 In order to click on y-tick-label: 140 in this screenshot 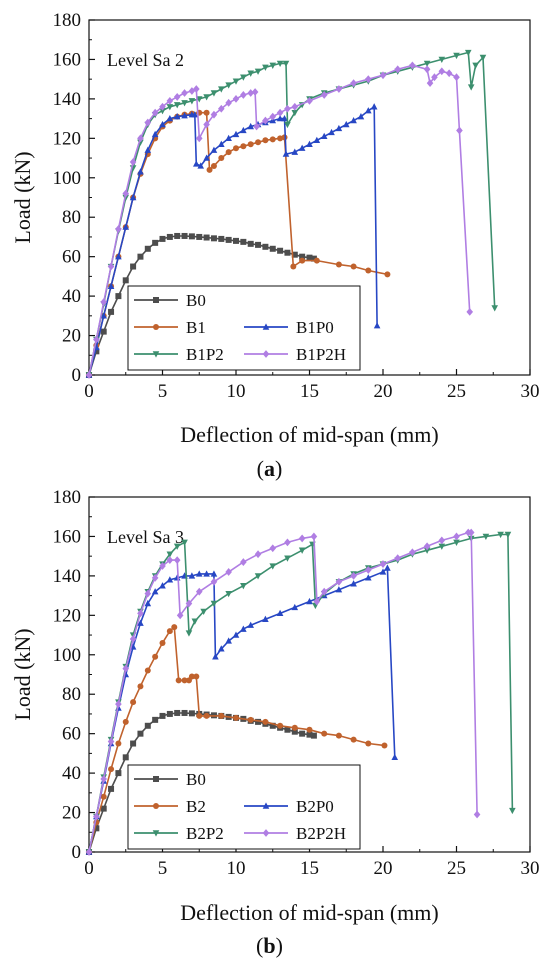, I will do `click(67, 576)`.